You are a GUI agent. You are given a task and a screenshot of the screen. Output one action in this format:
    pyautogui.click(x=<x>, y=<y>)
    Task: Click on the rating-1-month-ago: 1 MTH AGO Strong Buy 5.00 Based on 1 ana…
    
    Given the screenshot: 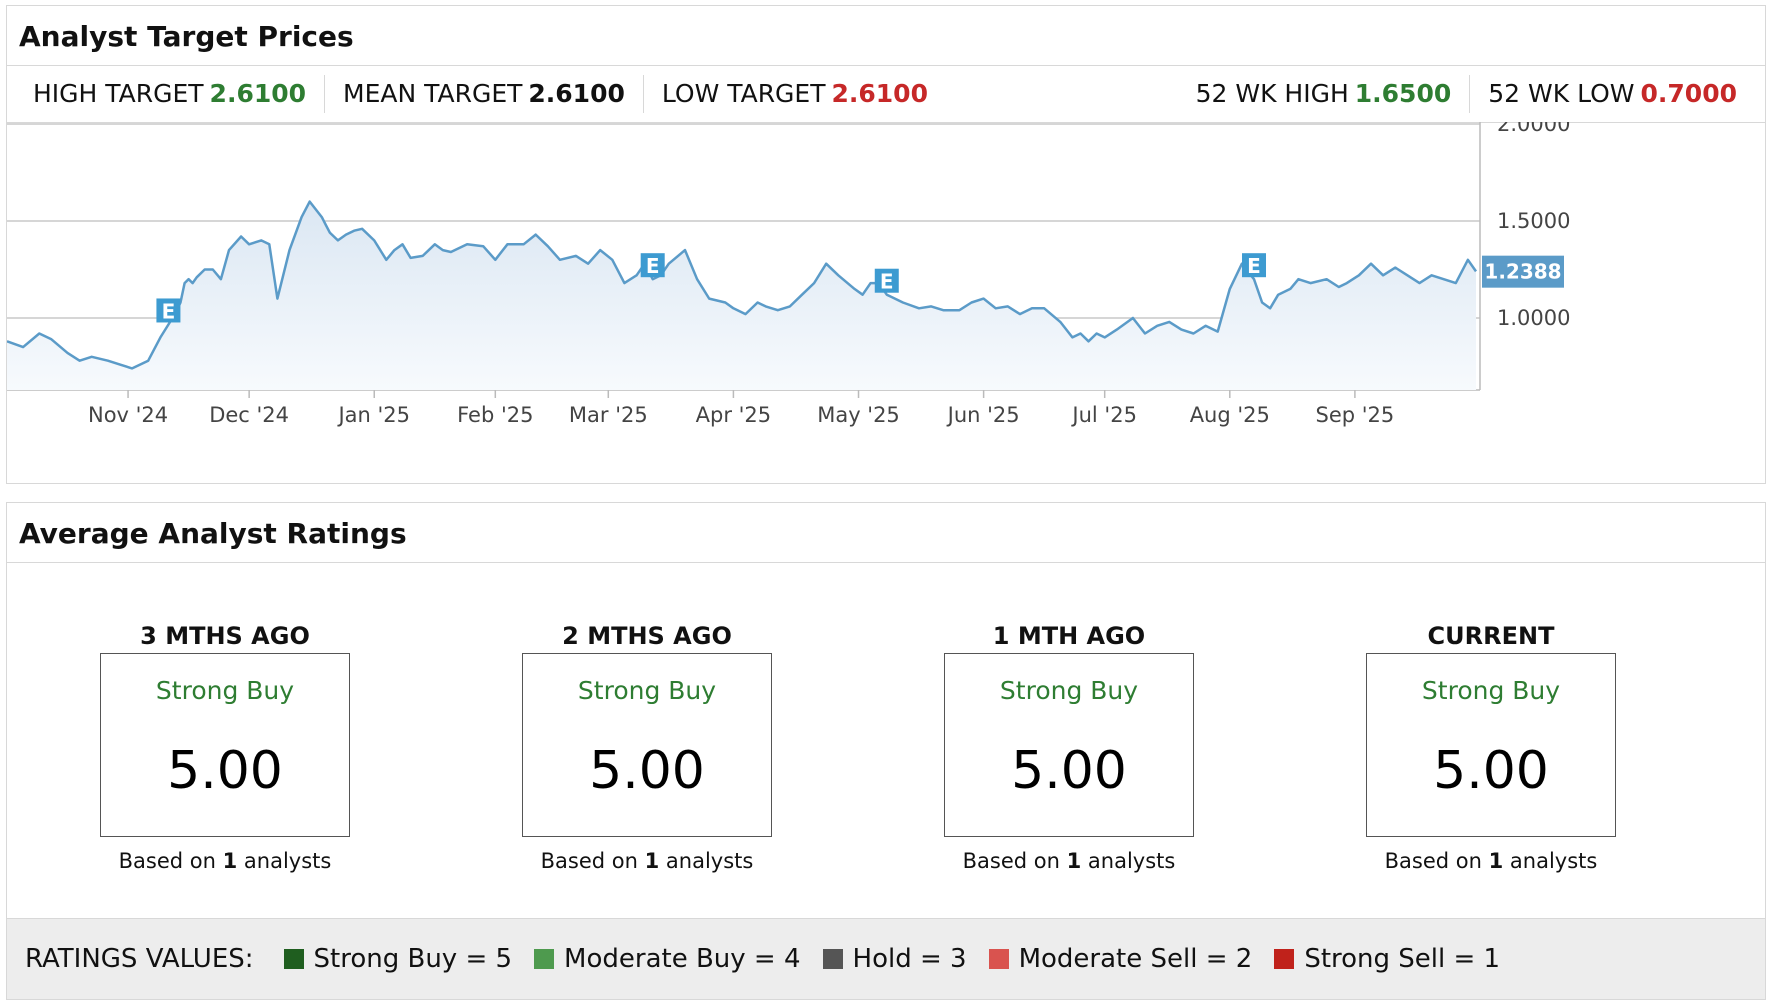 What is the action you would take?
    pyautogui.click(x=1069, y=747)
    